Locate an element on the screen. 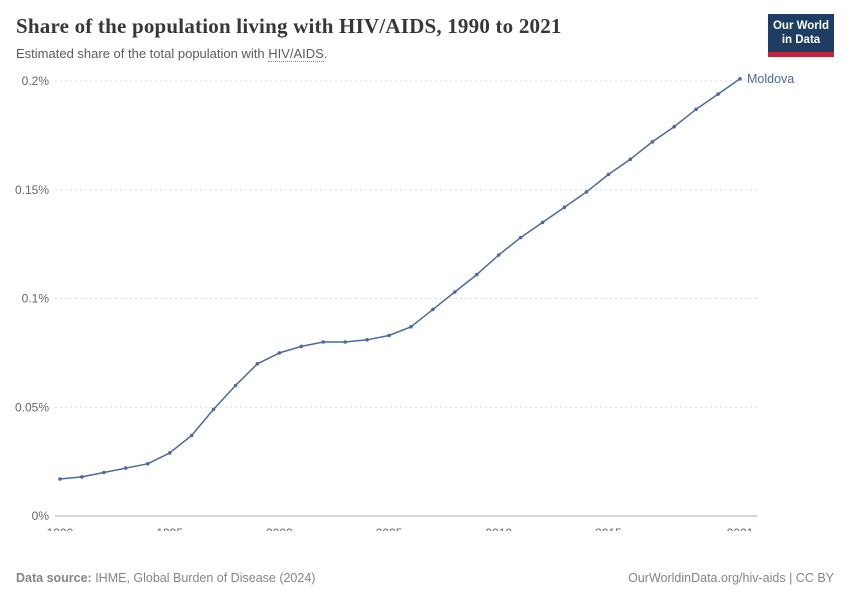 Image resolution: width=850 pixels, height=600 pixels. x-tick-label: 2005 is located at coordinates (389, 528).